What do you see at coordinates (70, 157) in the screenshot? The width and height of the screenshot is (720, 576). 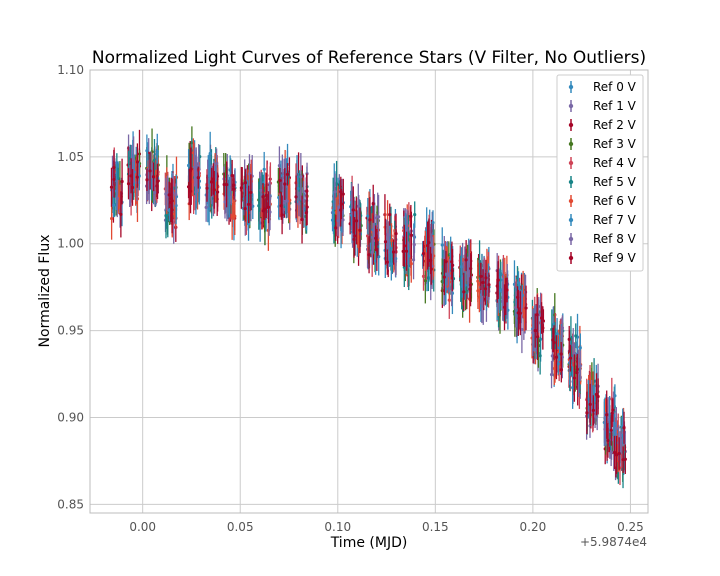 I see `y-tick-label: 1.05` at bounding box center [70, 157].